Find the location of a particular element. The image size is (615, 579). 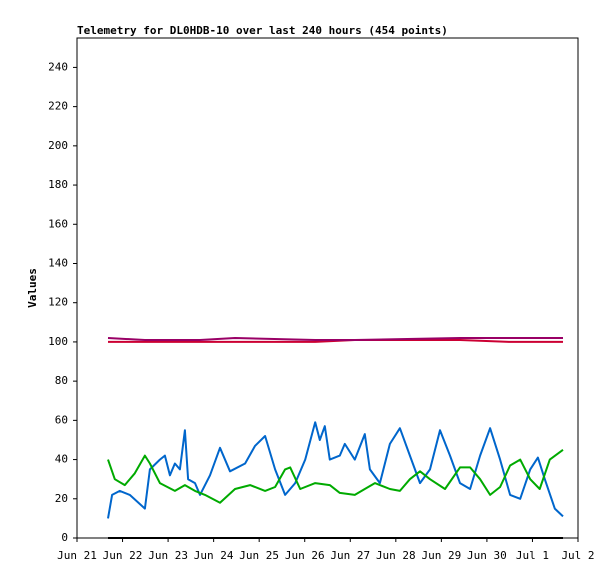

x-tick-label: Jun 24 is located at coordinates (214, 555).